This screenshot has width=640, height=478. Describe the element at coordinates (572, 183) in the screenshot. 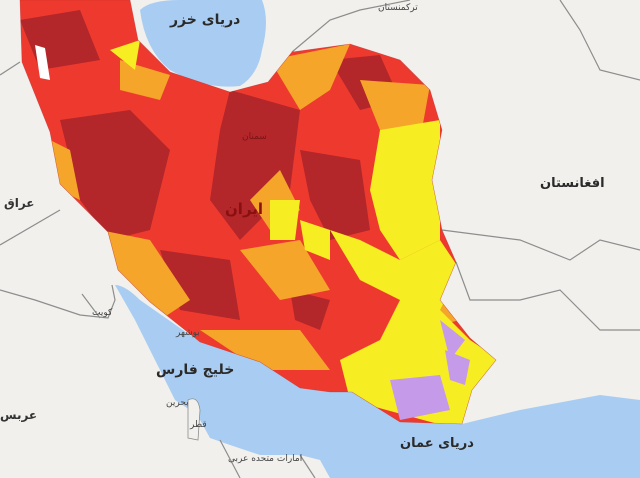

I see `label-afghanistan: افغانستان` at that location.